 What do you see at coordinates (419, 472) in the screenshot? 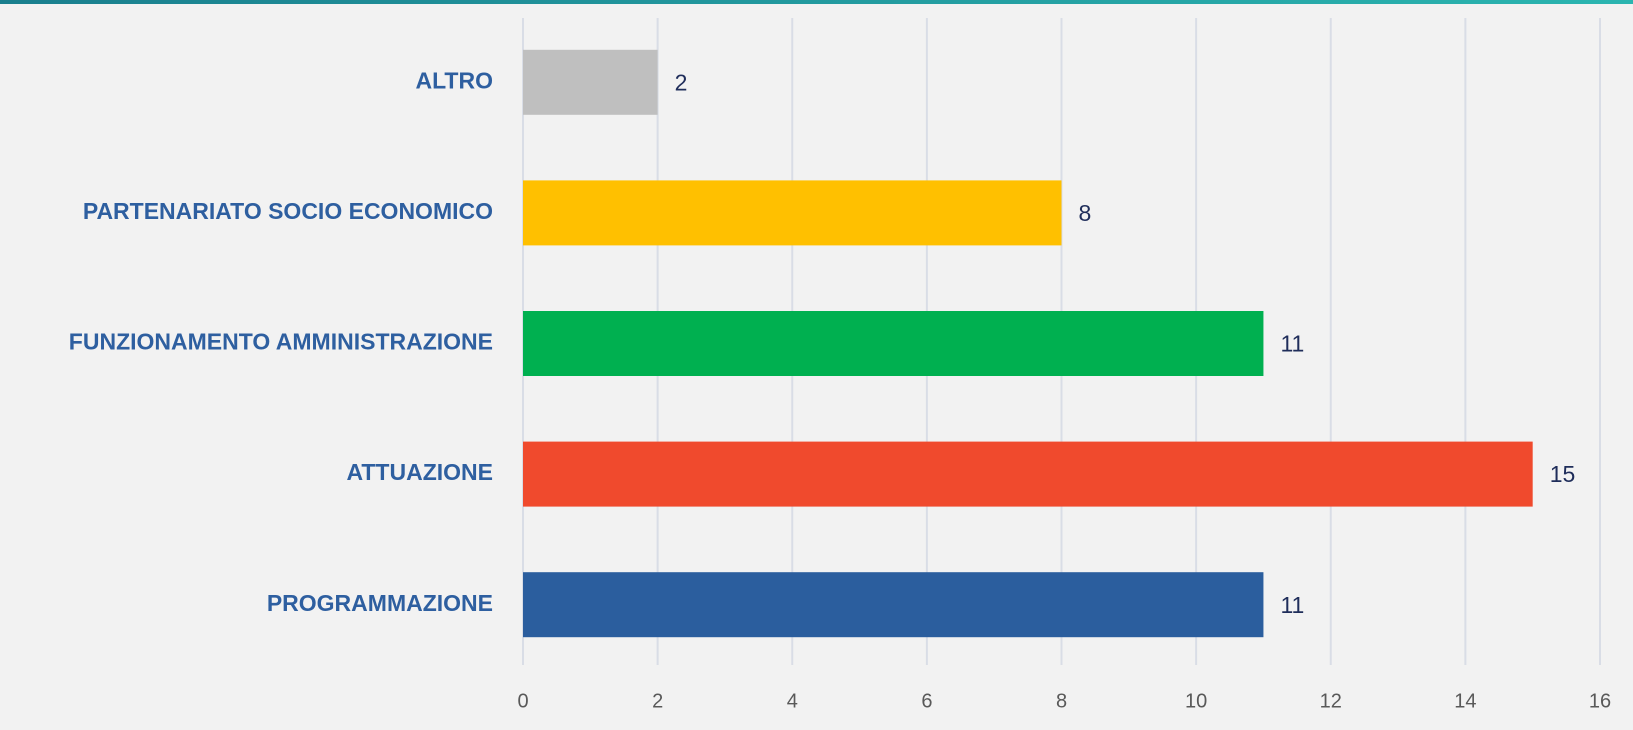
I see `category-label: ATTUAZIONE` at bounding box center [419, 472].